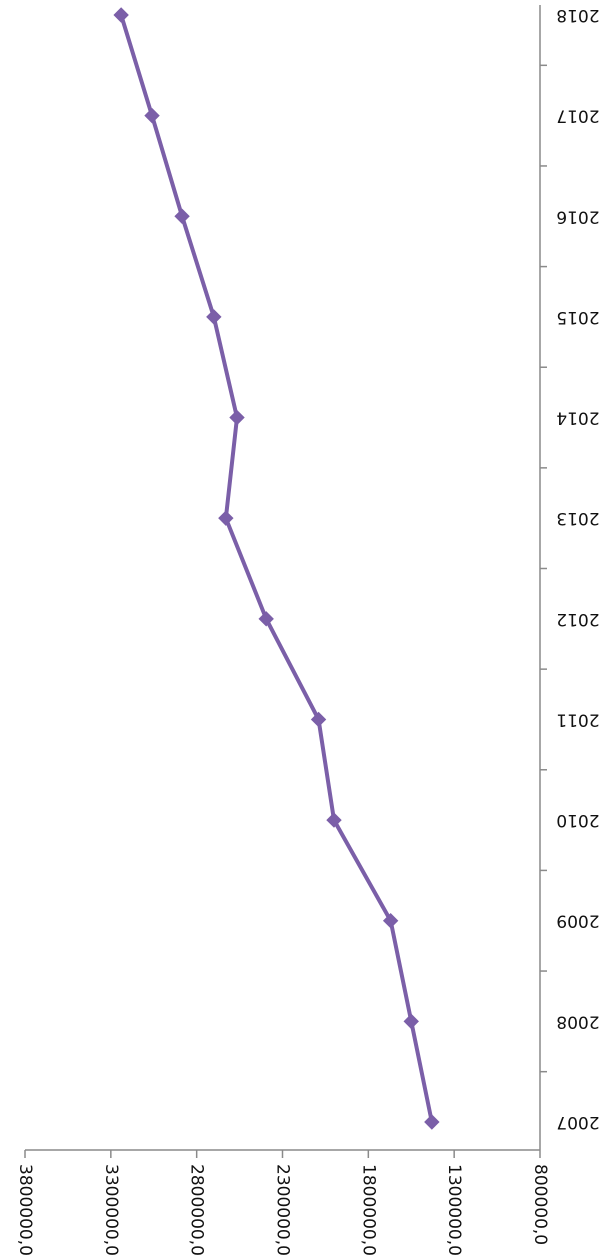 The width and height of the screenshot is (609, 1255). I want to click on value-tick-label: 1300000,0, so click(454, 1209).